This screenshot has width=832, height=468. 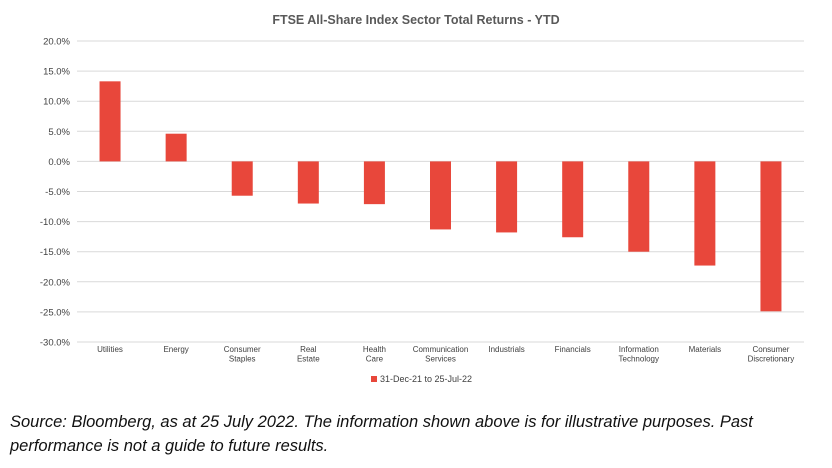 What do you see at coordinates (55, 282) in the screenshot?
I see `y-tick-label: -20.0%` at bounding box center [55, 282].